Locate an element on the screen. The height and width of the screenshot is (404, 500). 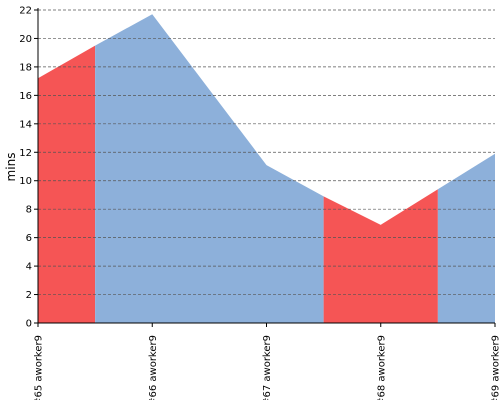
x-tick-label-4: #69 aworker9 is located at coordinates (495, 367).